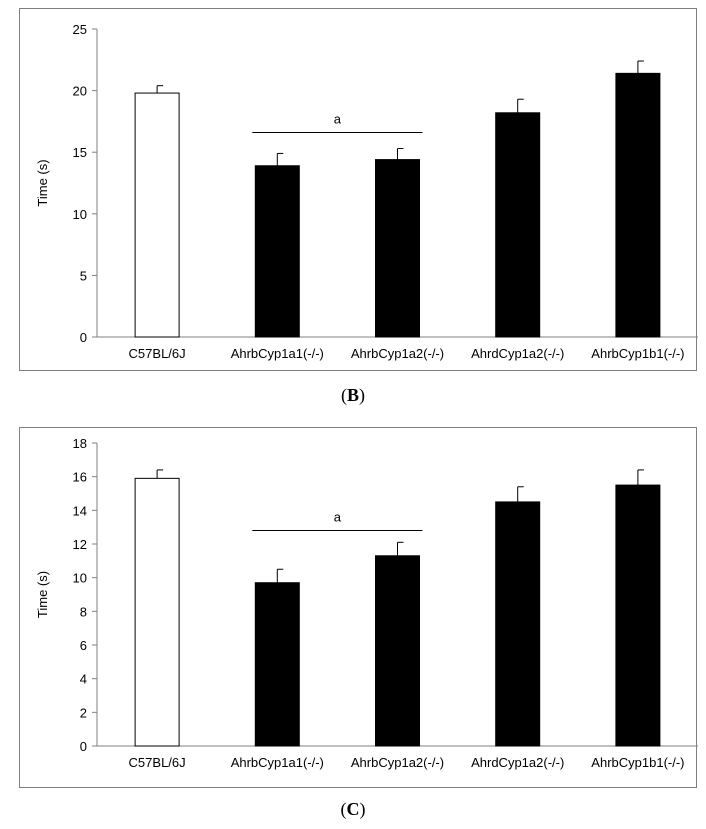 The width and height of the screenshot is (706, 829). What do you see at coordinates (80, 443) in the screenshot?
I see `chart-c-y-tick-label: 18` at bounding box center [80, 443].